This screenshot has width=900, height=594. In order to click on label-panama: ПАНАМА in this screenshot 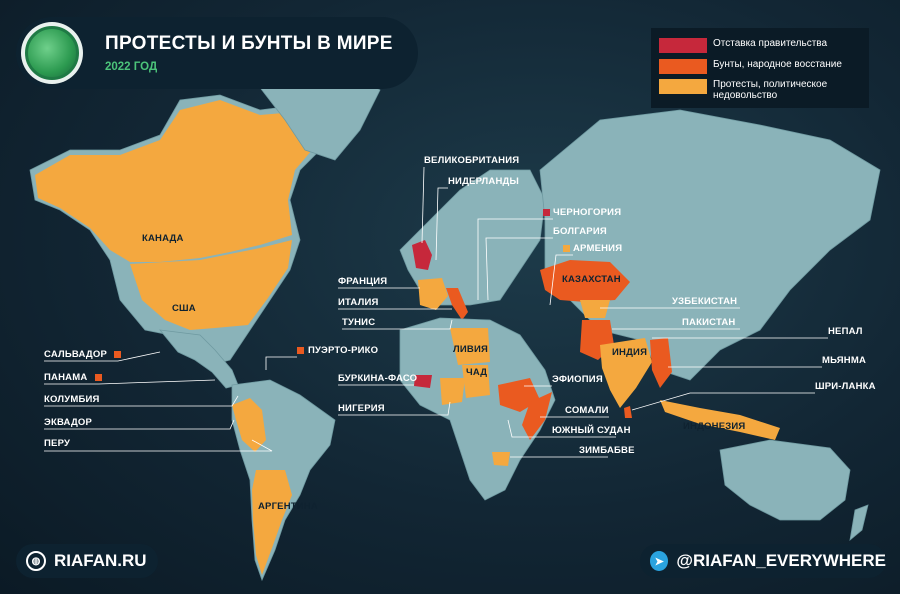, I will do `click(66, 377)`.